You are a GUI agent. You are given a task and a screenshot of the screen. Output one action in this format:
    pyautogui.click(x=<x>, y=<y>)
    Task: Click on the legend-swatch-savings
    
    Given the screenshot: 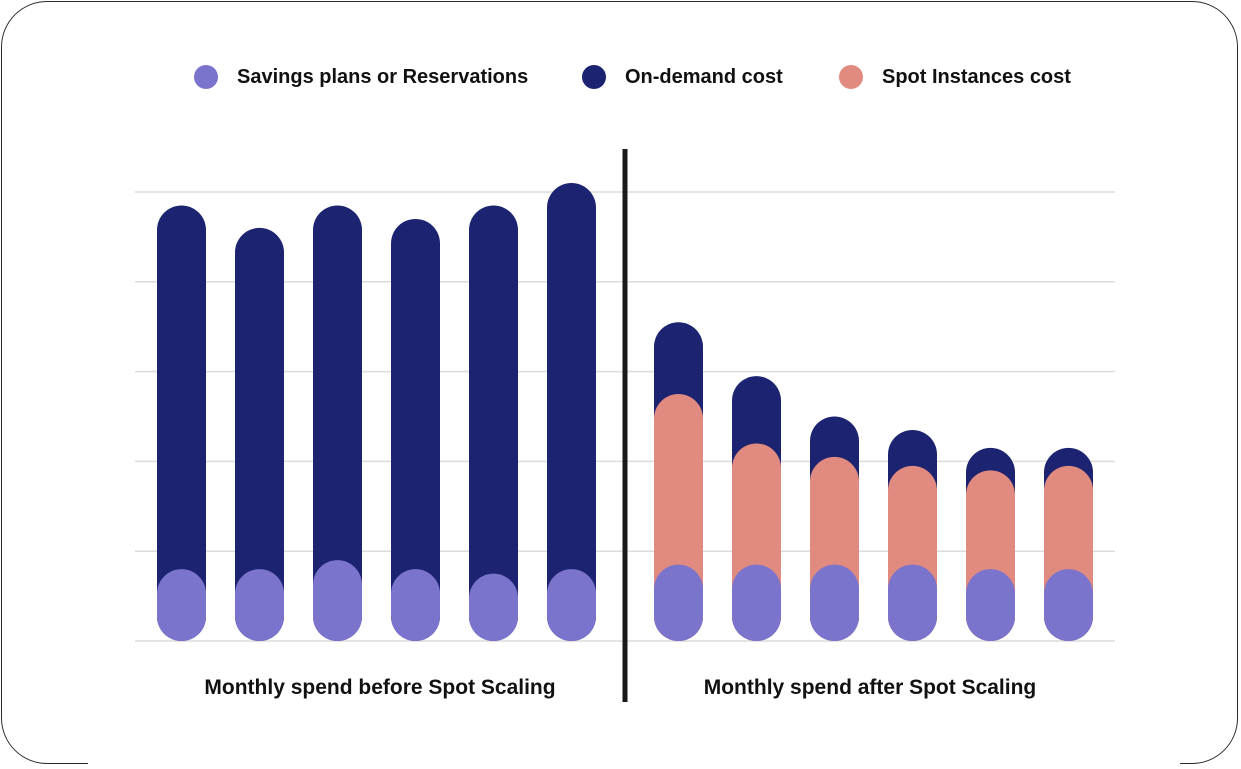 What is the action you would take?
    pyautogui.click(x=206, y=77)
    